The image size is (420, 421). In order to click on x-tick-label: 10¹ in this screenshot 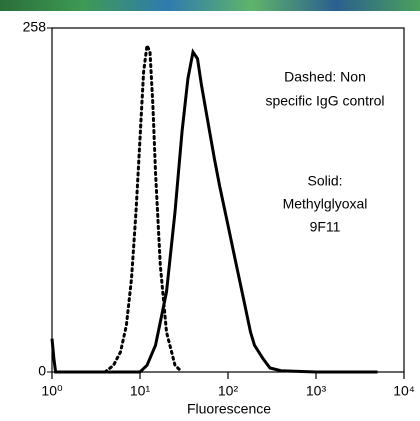, I will do `click(140, 391)`.